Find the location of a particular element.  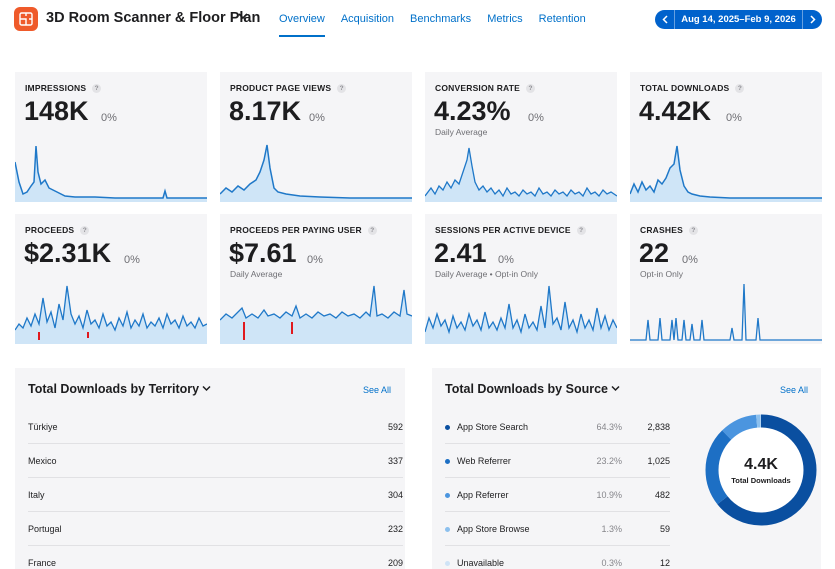

metric-card-proceeds: PROCEEDS? $2.31K 0% is located at coordinates (111, 279).